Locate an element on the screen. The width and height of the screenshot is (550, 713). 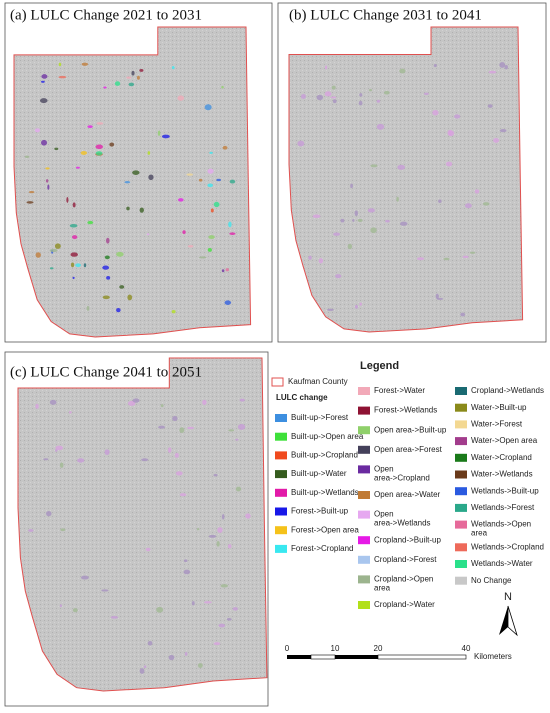
legend-label: Open area->Forest is located at coordinates (408, 449).